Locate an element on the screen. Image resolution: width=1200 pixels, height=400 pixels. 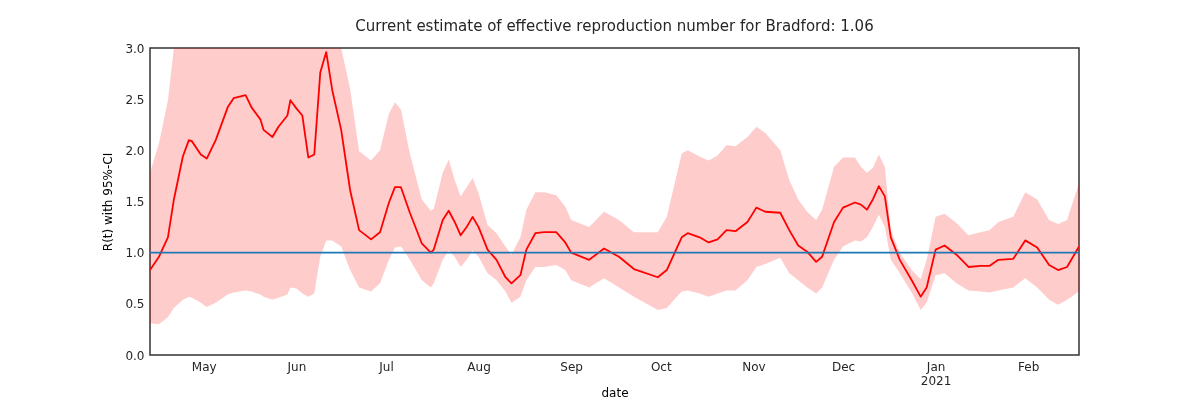
y-tick-label: 1.5 is located at coordinates (135, 202).